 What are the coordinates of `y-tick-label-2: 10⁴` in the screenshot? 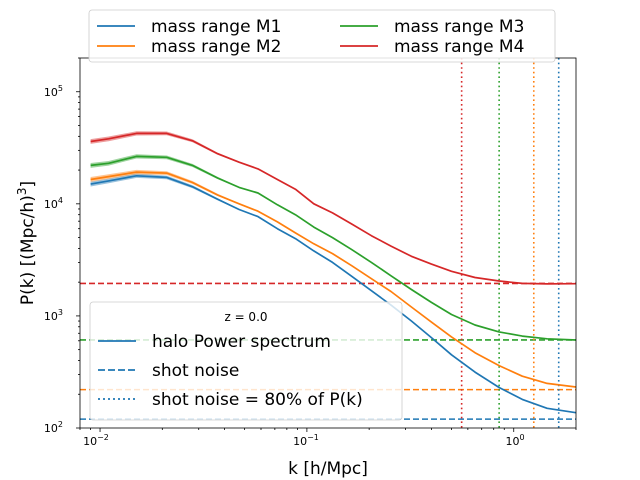 It's located at (53, 203).